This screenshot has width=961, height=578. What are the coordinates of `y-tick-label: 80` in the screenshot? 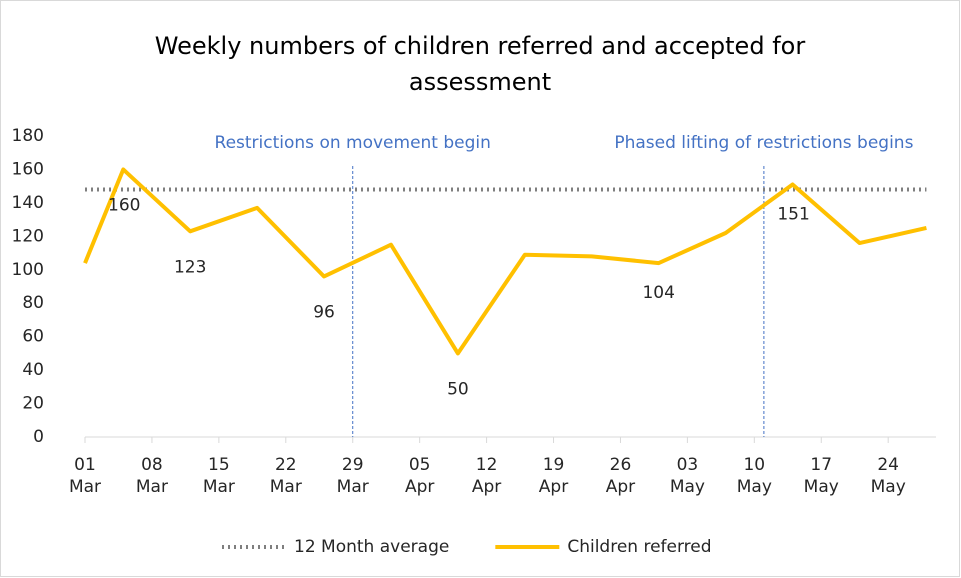 It's located at (33, 303).